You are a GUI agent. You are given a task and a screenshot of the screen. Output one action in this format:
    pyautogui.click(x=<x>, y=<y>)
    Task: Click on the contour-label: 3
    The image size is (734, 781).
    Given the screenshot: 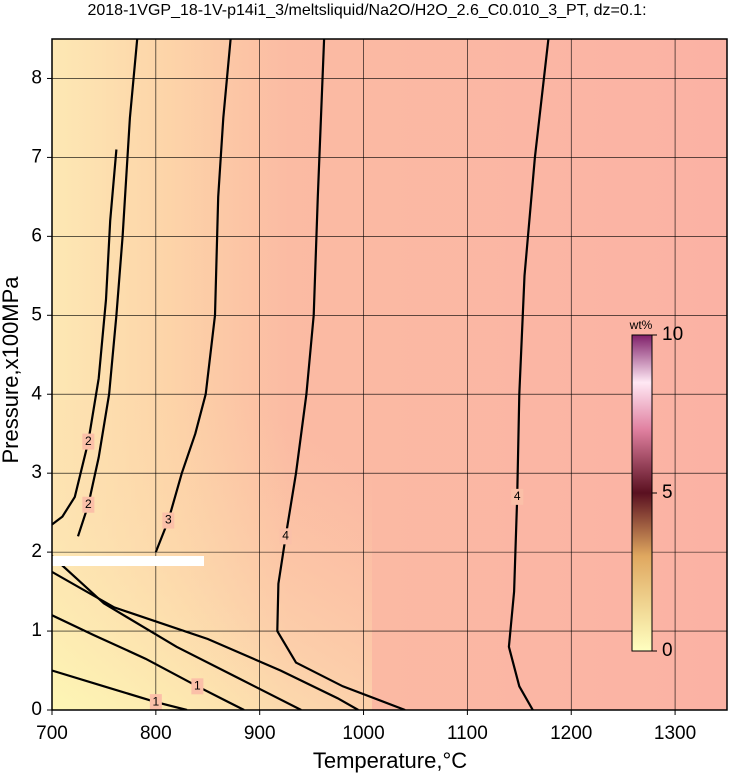 What is the action you would take?
    pyautogui.click(x=168, y=520)
    